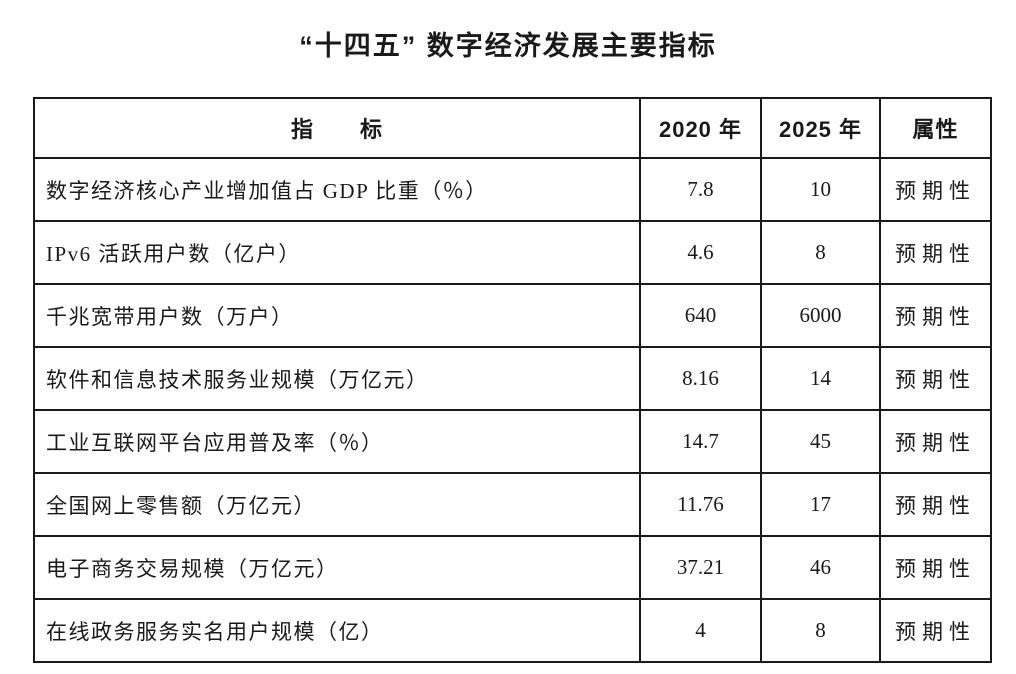  Describe the element at coordinates (337, 189) in the screenshot. I see `indicator-cell: 数字经济核心产业增加值占 GDP 比重（％）` at that location.